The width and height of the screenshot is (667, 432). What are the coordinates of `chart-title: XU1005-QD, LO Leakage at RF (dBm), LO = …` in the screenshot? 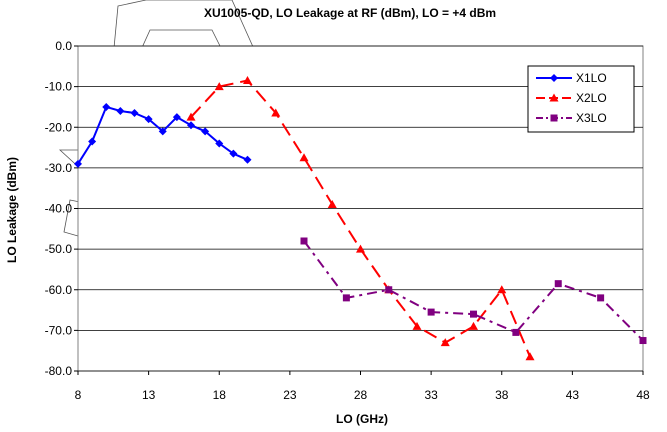 It's located at (350, 13).